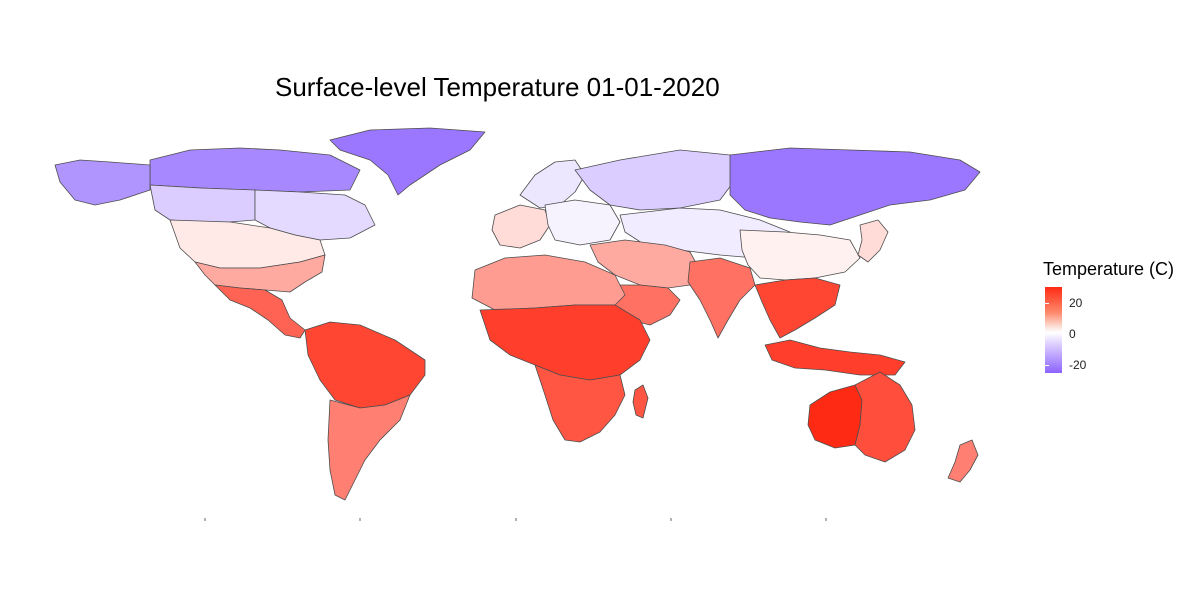 The image size is (1200, 600). I want to click on region-european-russia, so click(655, 180).